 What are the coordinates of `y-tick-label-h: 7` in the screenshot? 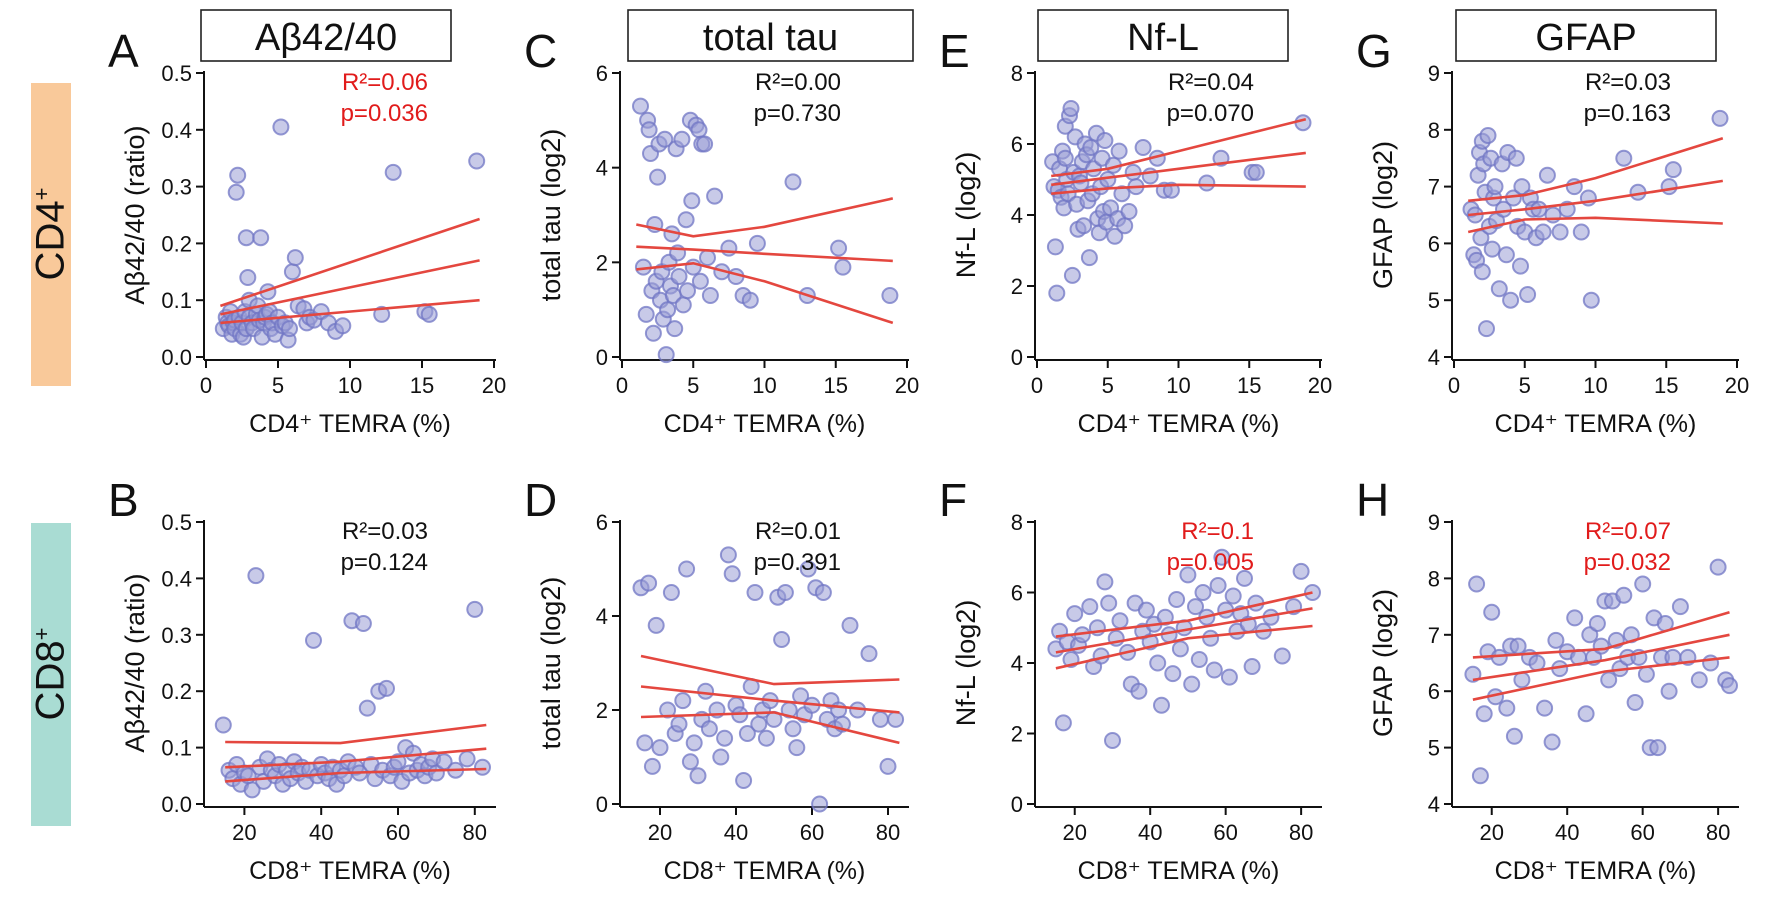 It's located at (1434, 635).